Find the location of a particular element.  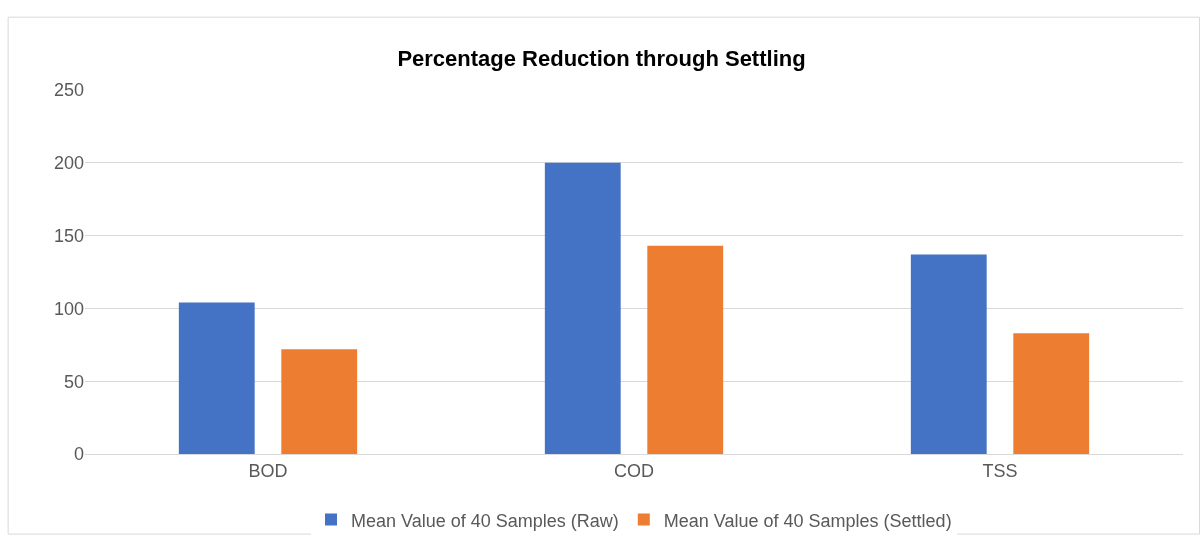

x-tick-label: TSS is located at coordinates (1000, 470).